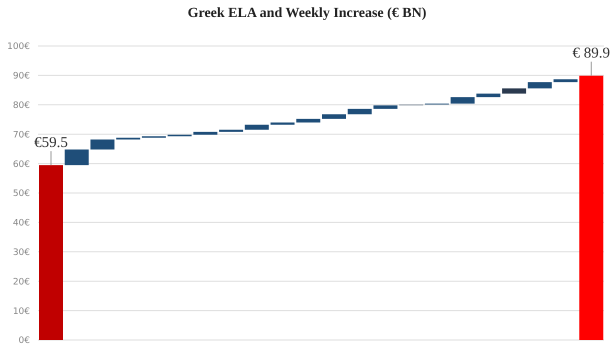 The height and width of the screenshot is (346, 614). I want to click on y-tick-label: 10€, so click(21, 311).